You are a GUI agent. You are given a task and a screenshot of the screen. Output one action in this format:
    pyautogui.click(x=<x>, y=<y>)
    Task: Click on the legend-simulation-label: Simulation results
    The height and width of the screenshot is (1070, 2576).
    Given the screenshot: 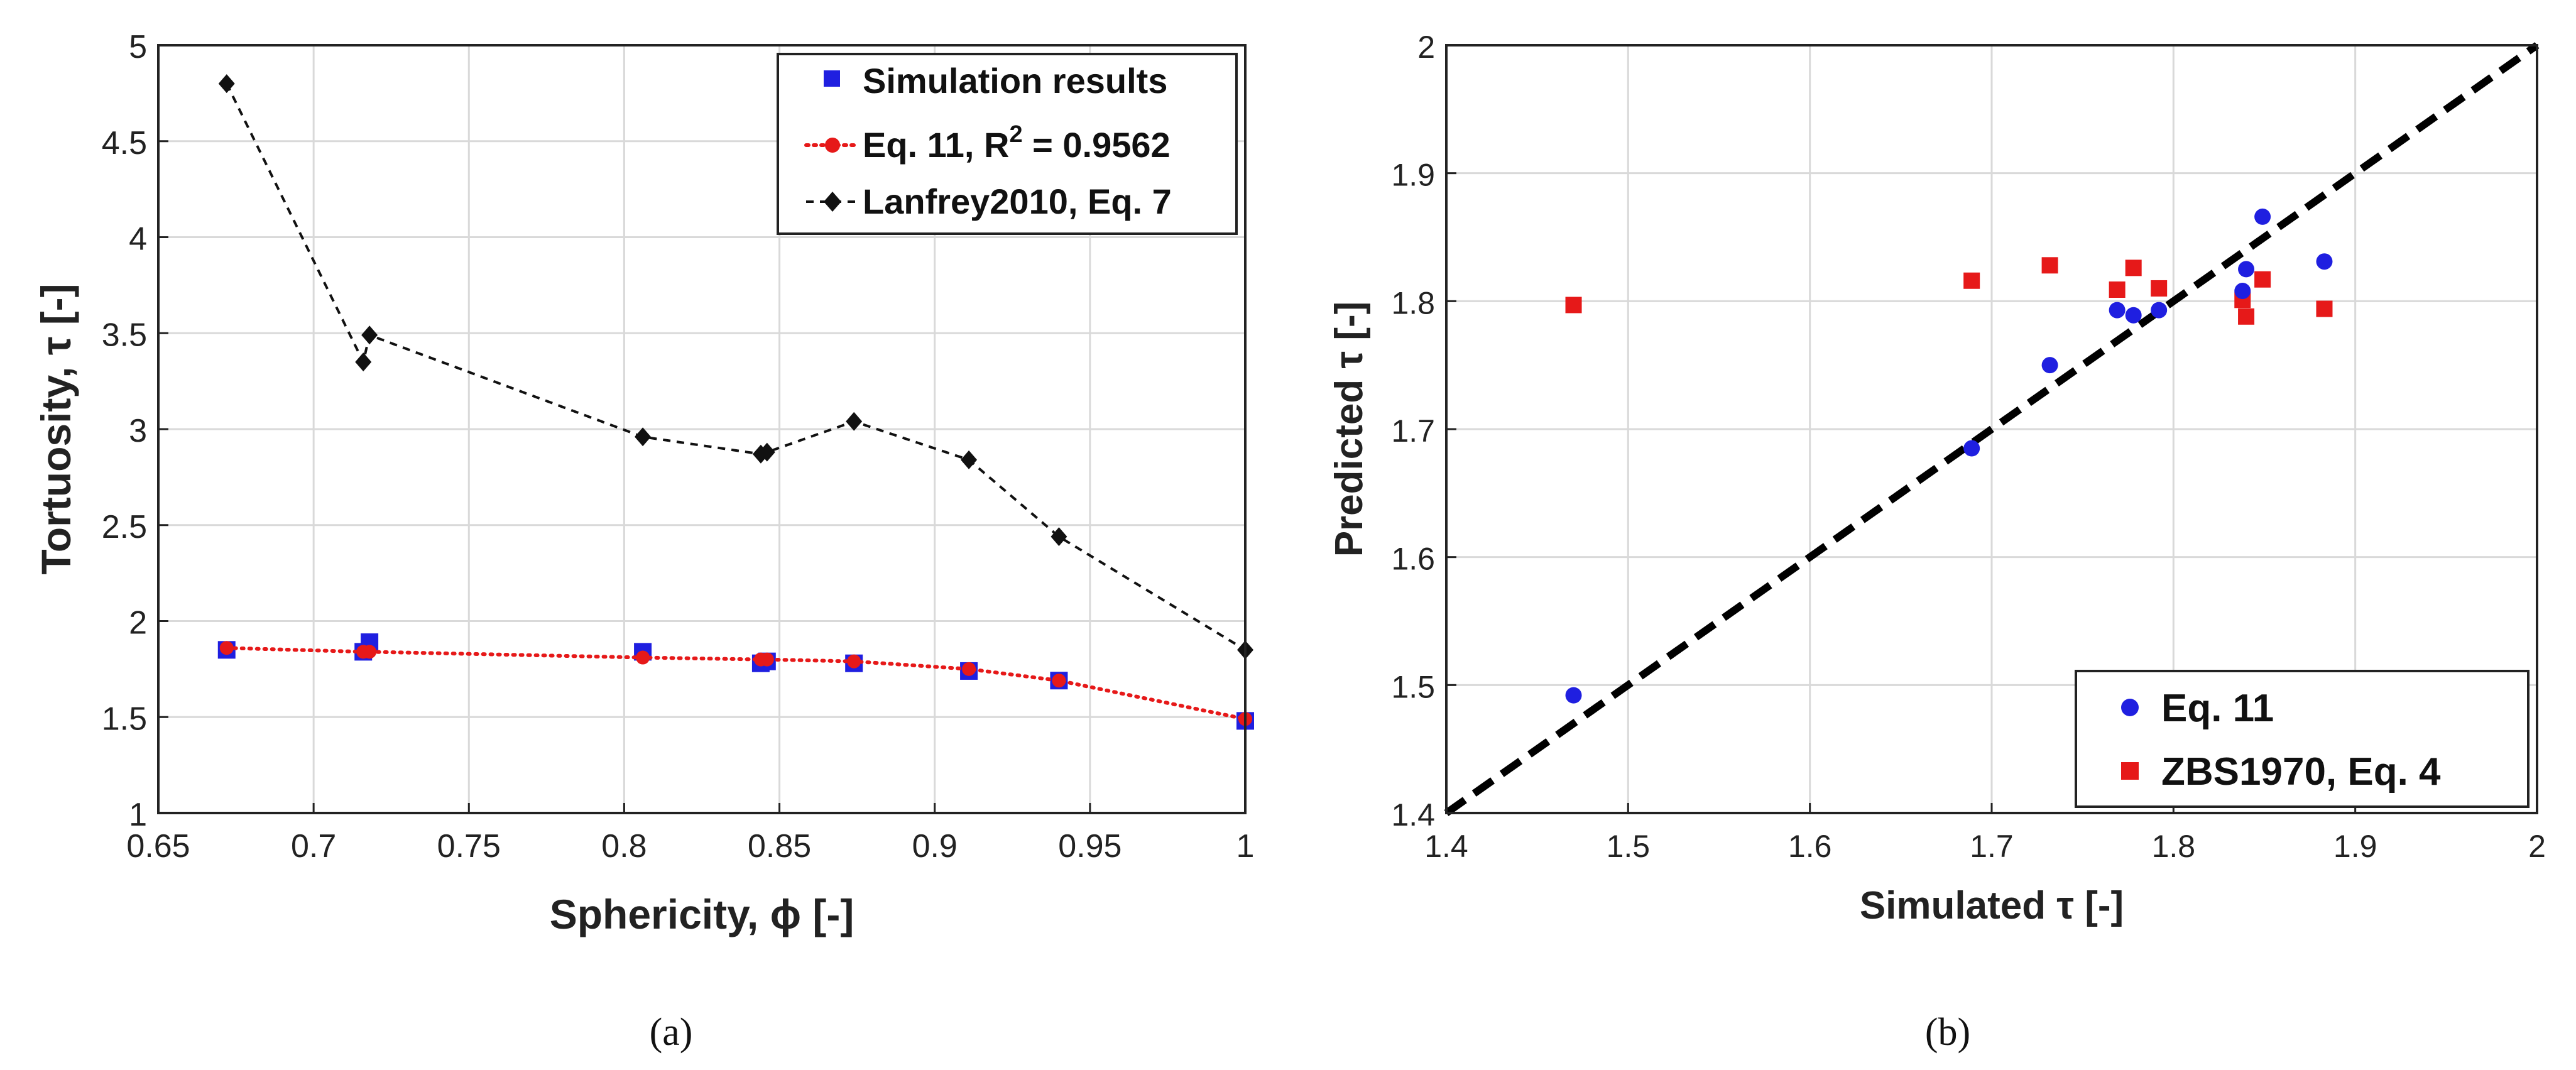 What is the action you would take?
    pyautogui.click(x=1015, y=81)
    